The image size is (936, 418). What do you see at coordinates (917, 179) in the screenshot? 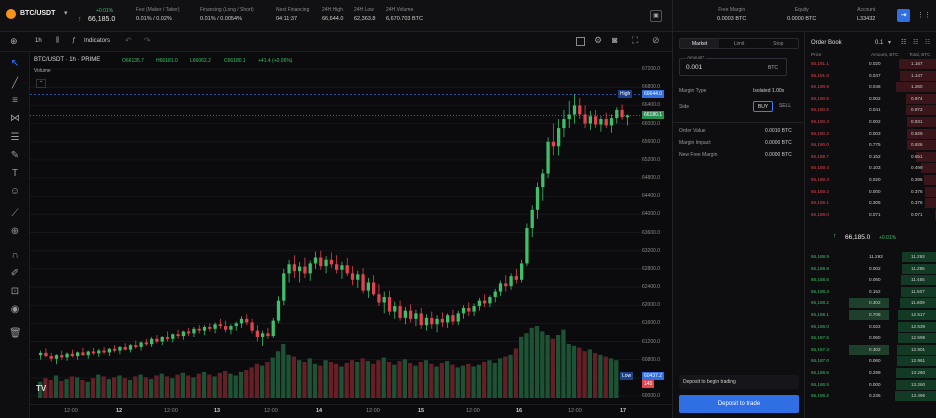
I see `order-total: 0.396` at bounding box center [917, 179].